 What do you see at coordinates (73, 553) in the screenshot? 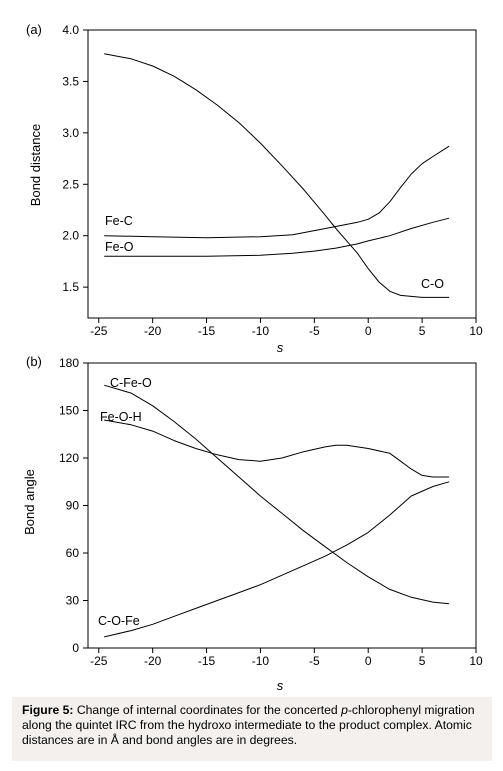
I see `y-tick-label-b: 60` at bounding box center [73, 553].